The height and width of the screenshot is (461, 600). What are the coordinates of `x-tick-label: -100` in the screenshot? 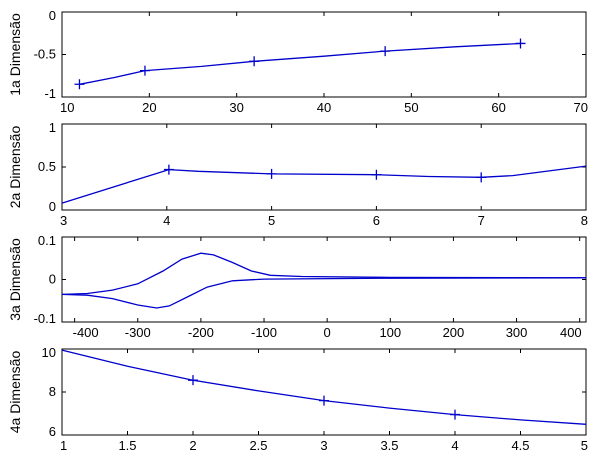 It's located at (264, 332).